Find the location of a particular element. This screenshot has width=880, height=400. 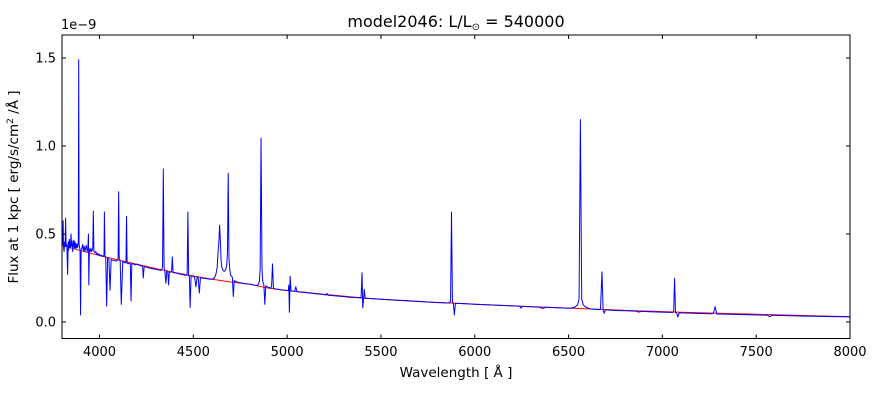

svg-text: 7000 is located at coordinates (662, 352).